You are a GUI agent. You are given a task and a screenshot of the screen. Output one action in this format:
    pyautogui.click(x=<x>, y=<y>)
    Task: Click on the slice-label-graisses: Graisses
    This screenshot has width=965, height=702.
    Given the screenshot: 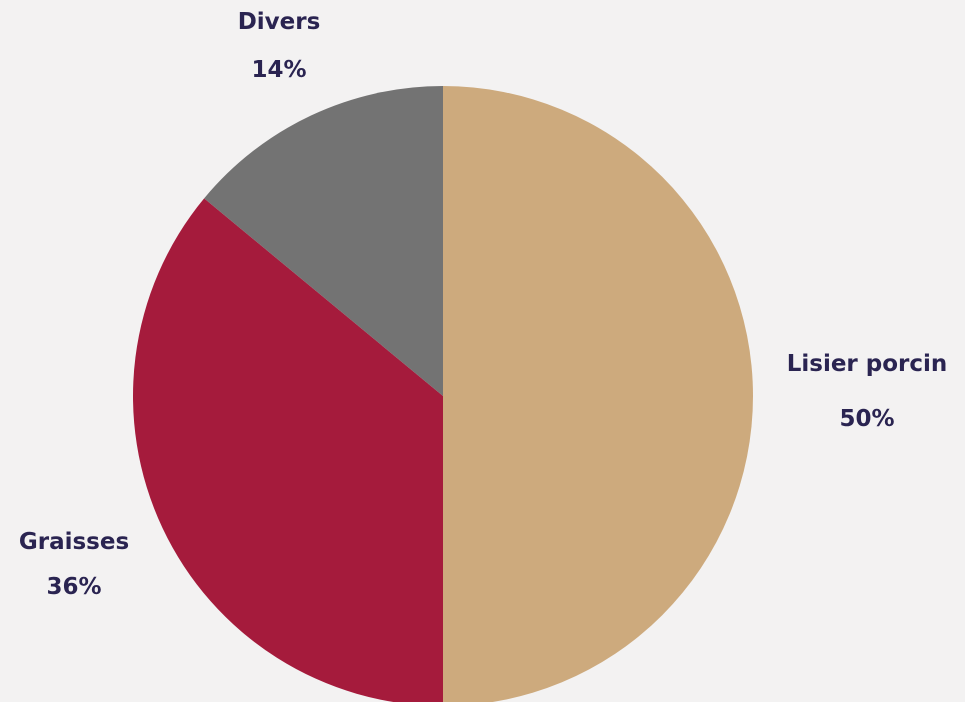 What is the action you would take?
    pyautogui.click(x=74, y=542)
    